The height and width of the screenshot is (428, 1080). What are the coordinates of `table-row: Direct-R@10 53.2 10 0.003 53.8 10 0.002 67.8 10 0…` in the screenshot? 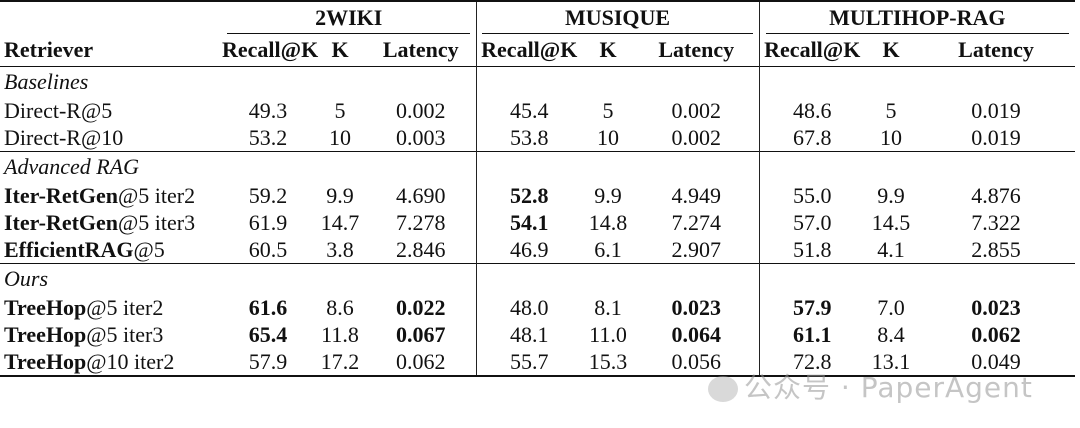 It's located at (537, 138).